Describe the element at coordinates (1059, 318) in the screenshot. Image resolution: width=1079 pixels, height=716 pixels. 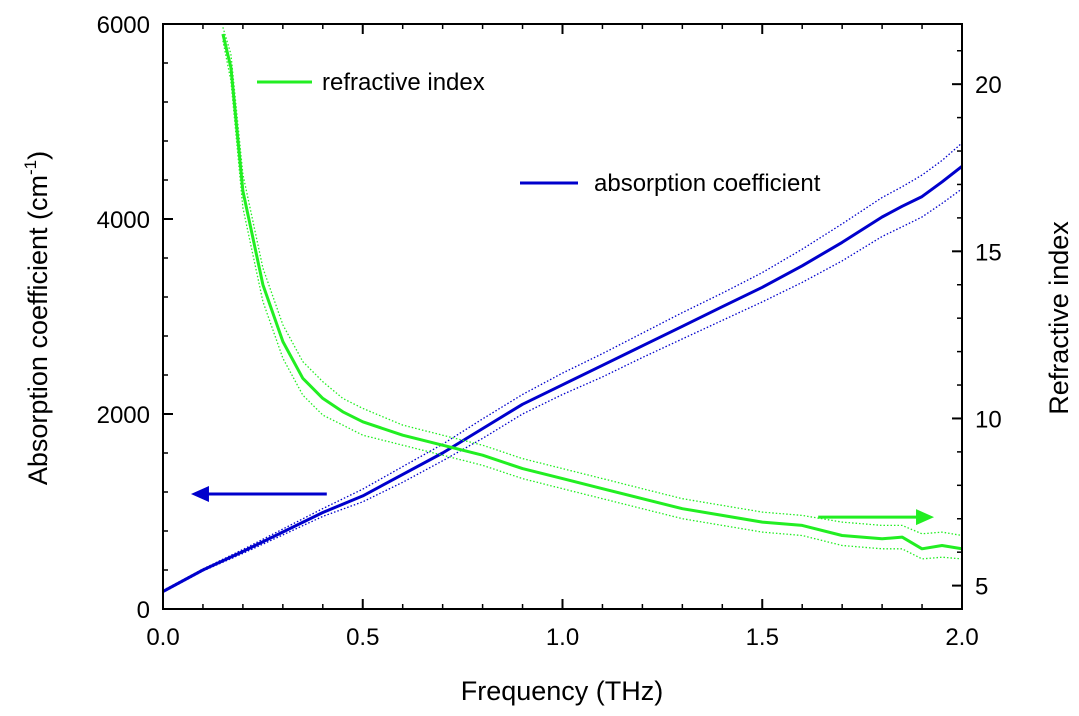
I see `y-right-axis-title: Refractive index` at that location.